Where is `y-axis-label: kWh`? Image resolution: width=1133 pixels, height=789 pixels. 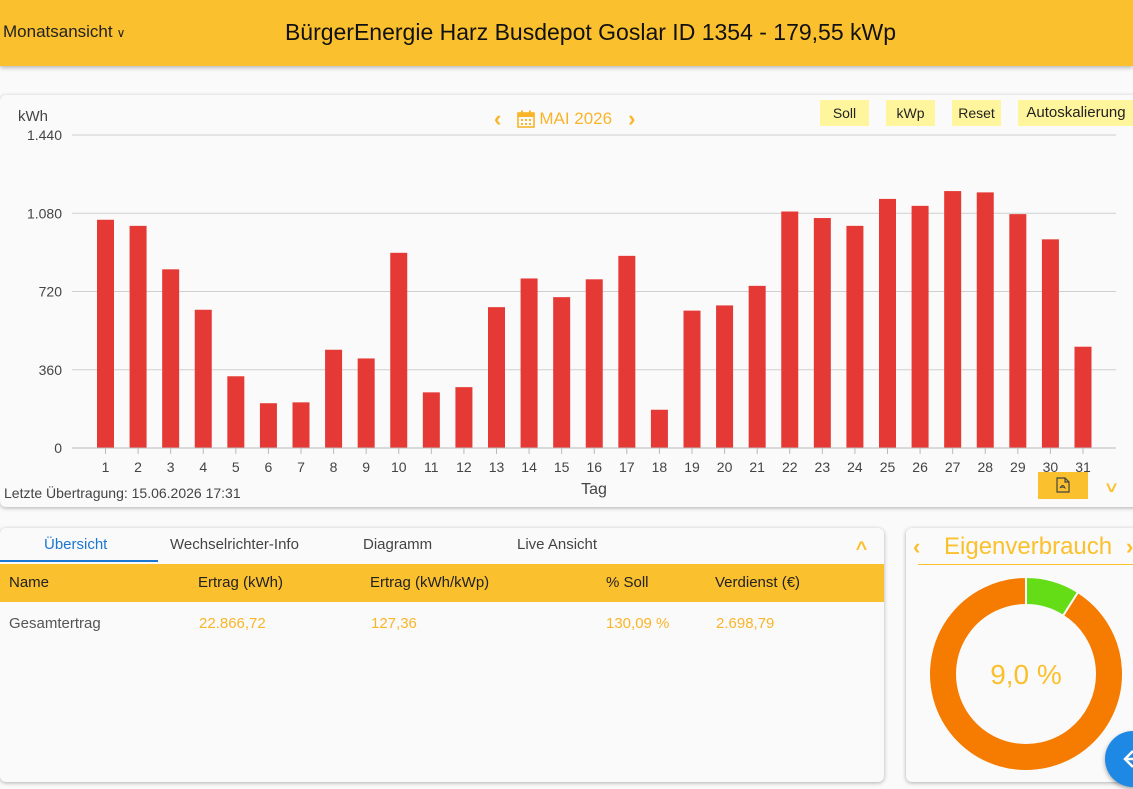
y-axis-label: kWh is located at coordinates (33, 116).